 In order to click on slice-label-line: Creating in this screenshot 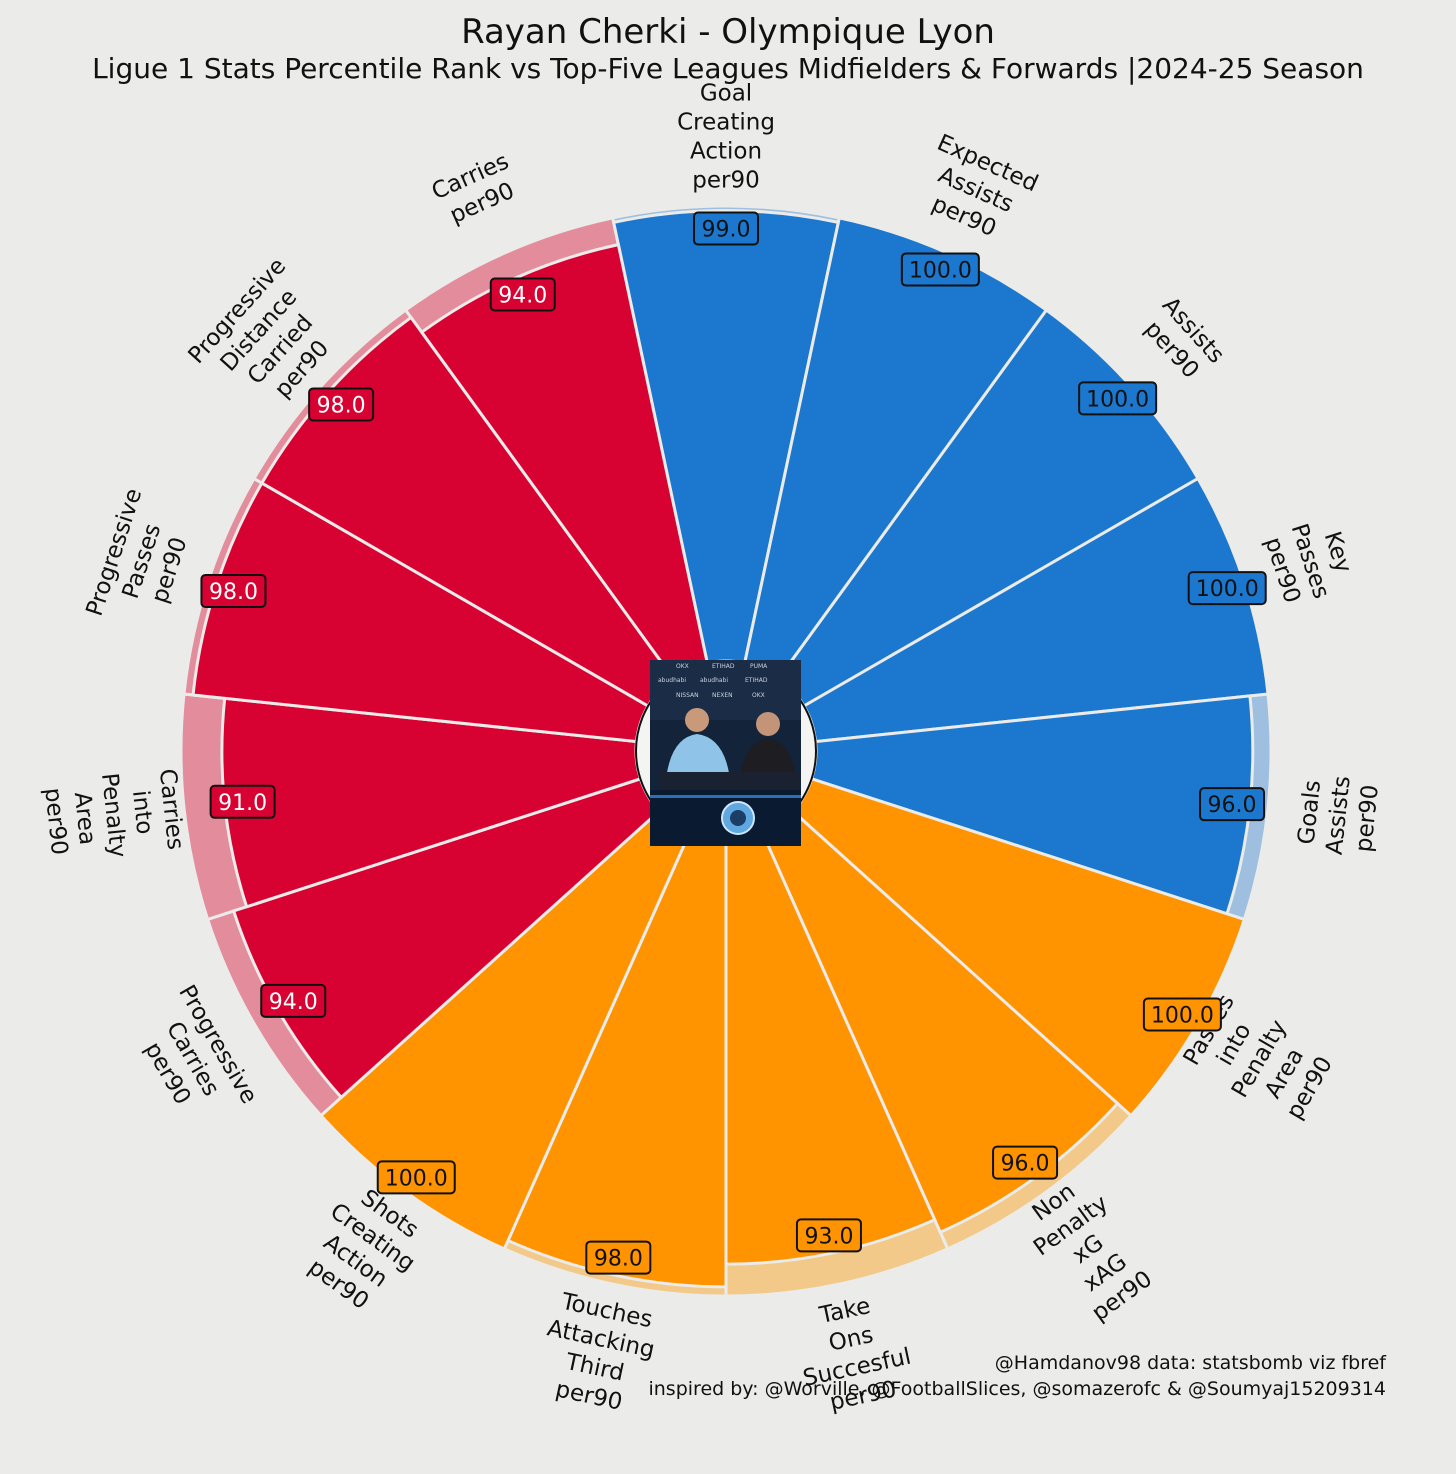, I will do `click(726, 123)`.